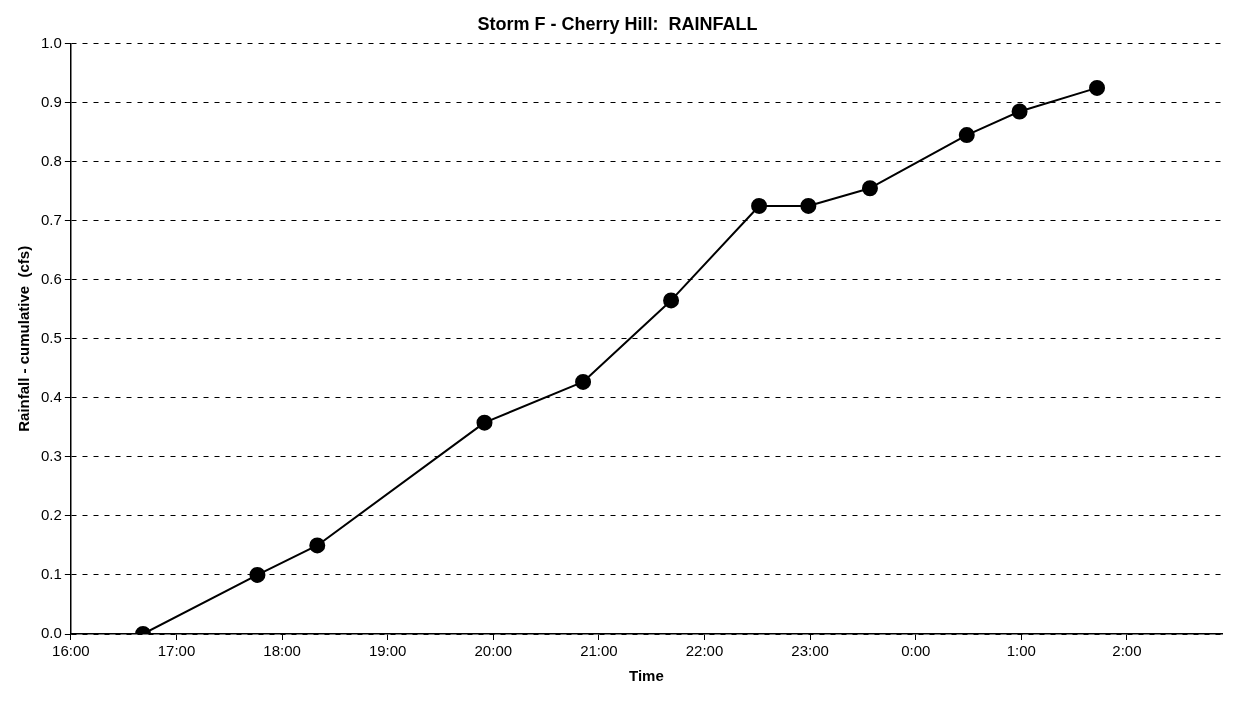 The image size is (1239, 702). What do you see at coordinates (51, 574) in the screenshot?
I see `y-tick-label: 0.1` at bounding box center [51, 574].